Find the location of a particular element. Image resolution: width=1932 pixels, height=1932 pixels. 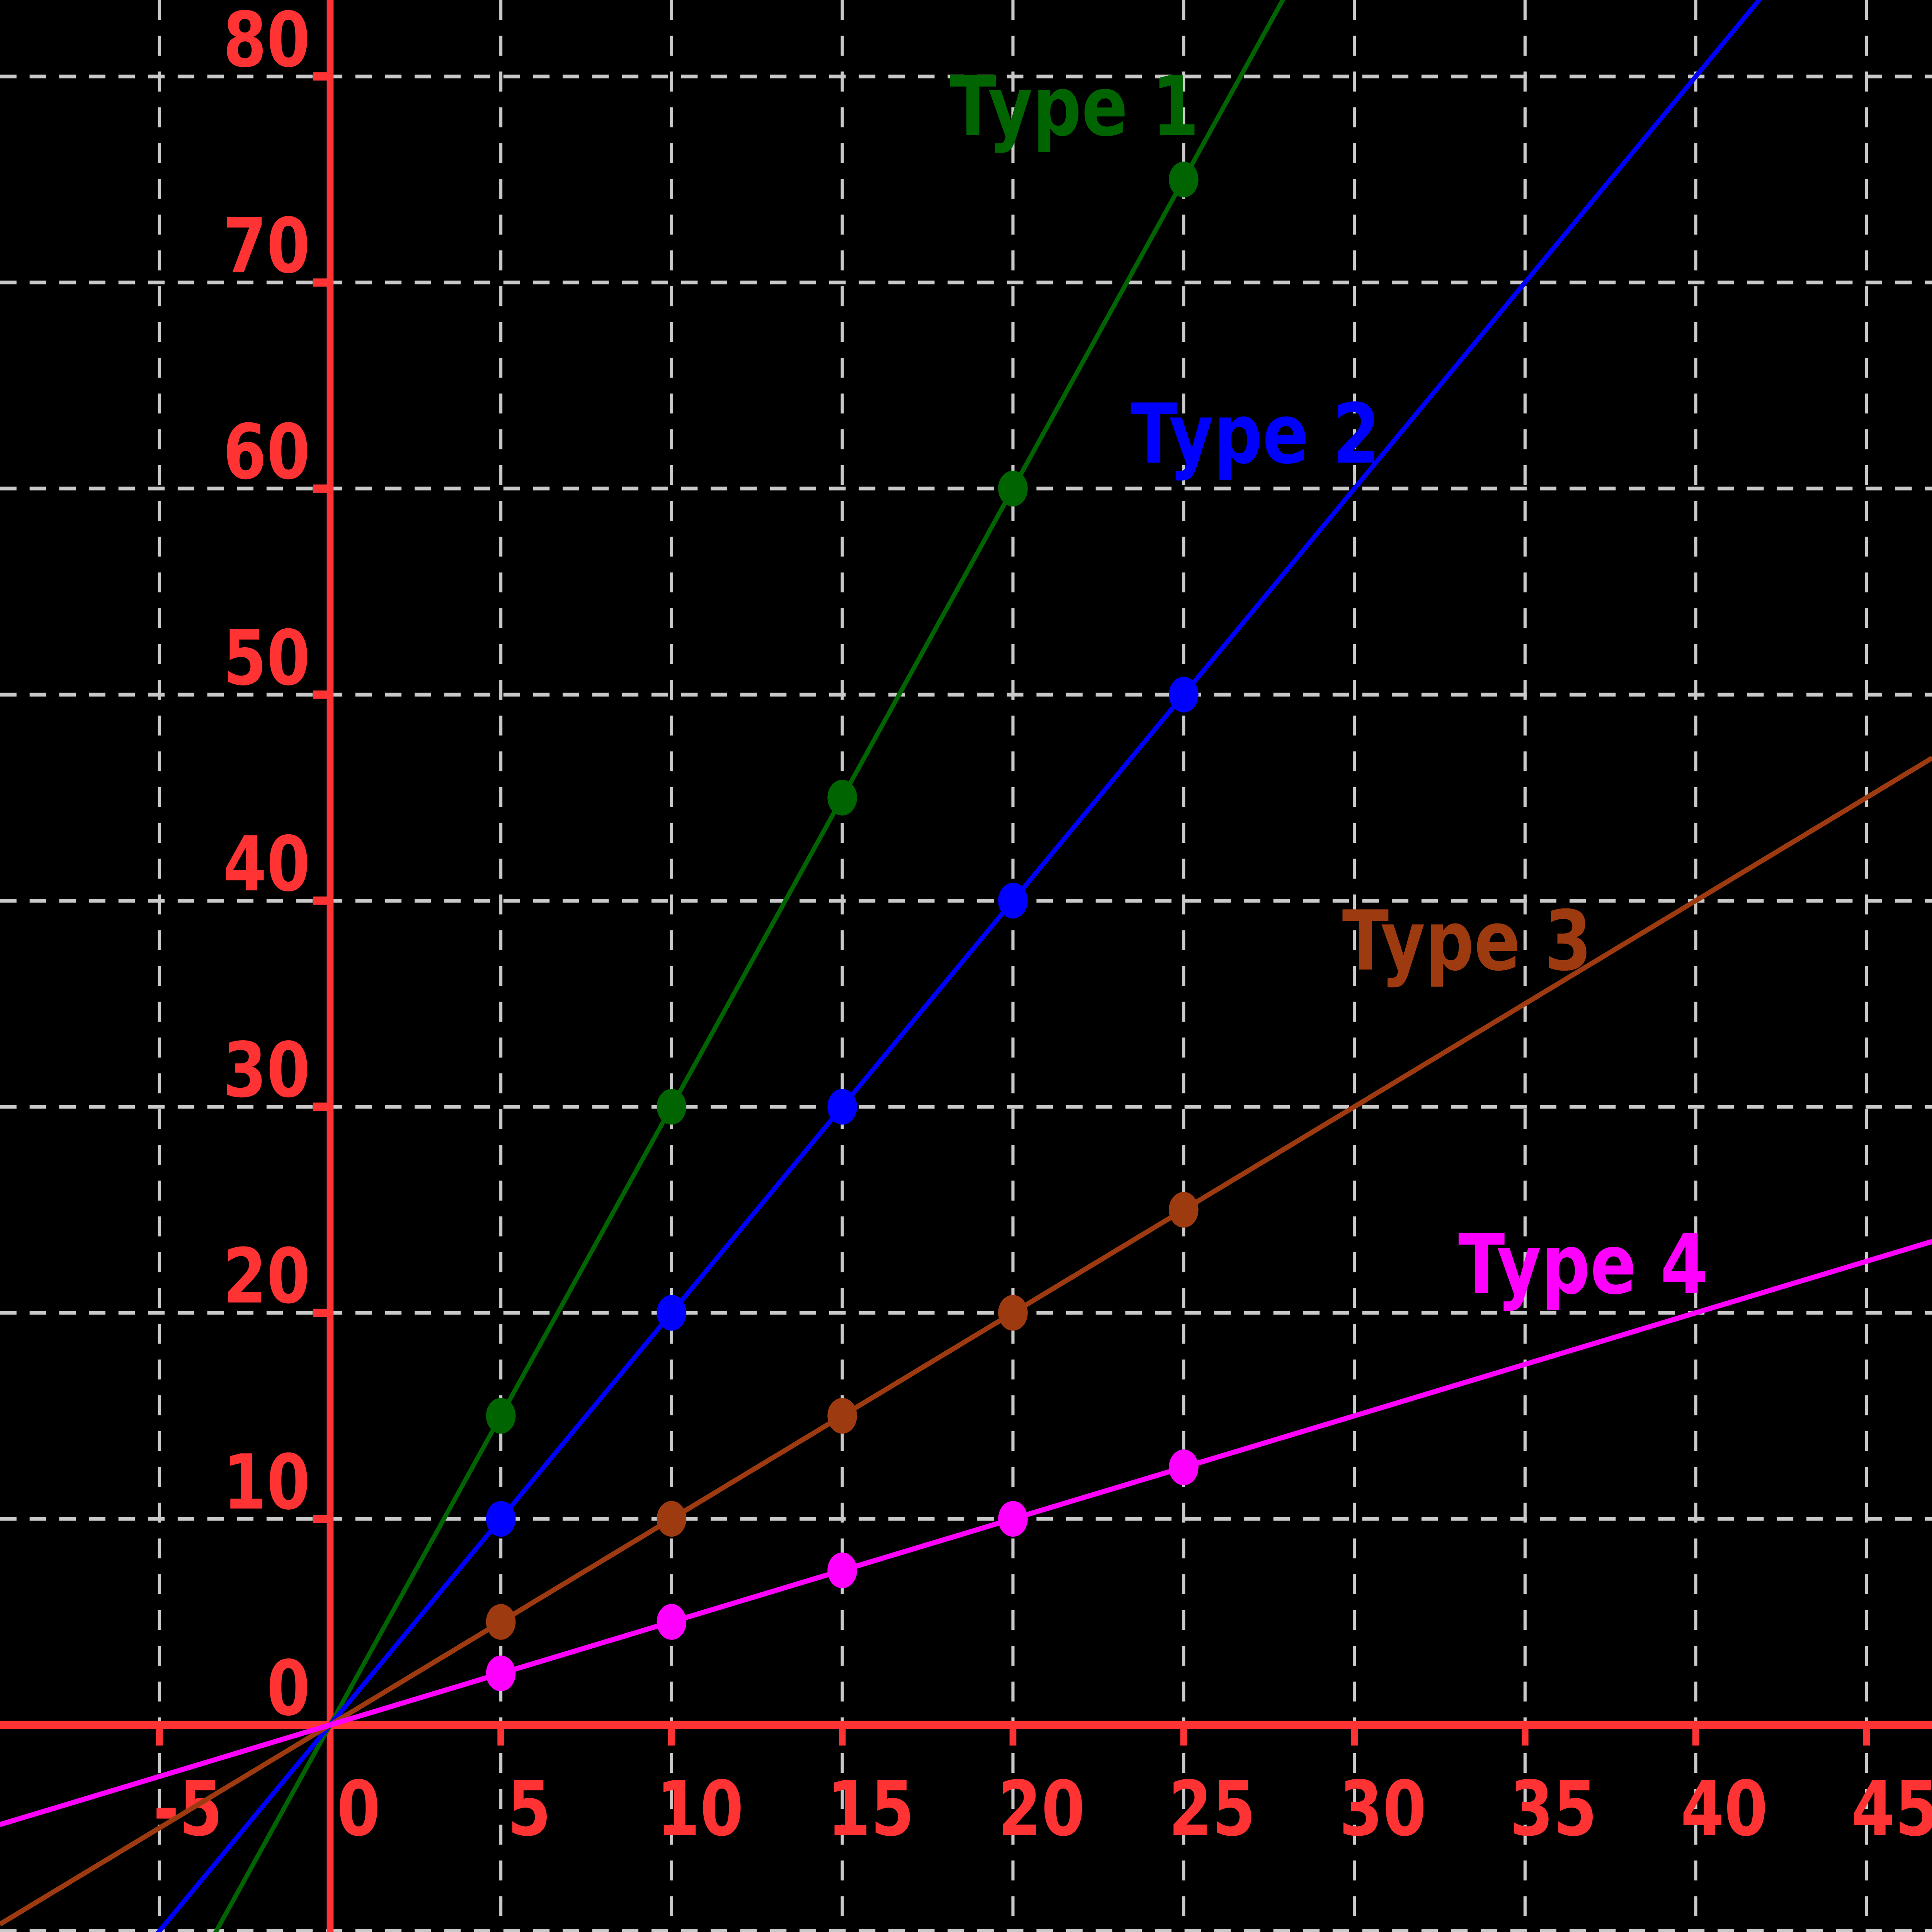

data-point-type-4-x25 is located at coordinates (1184, 1467).